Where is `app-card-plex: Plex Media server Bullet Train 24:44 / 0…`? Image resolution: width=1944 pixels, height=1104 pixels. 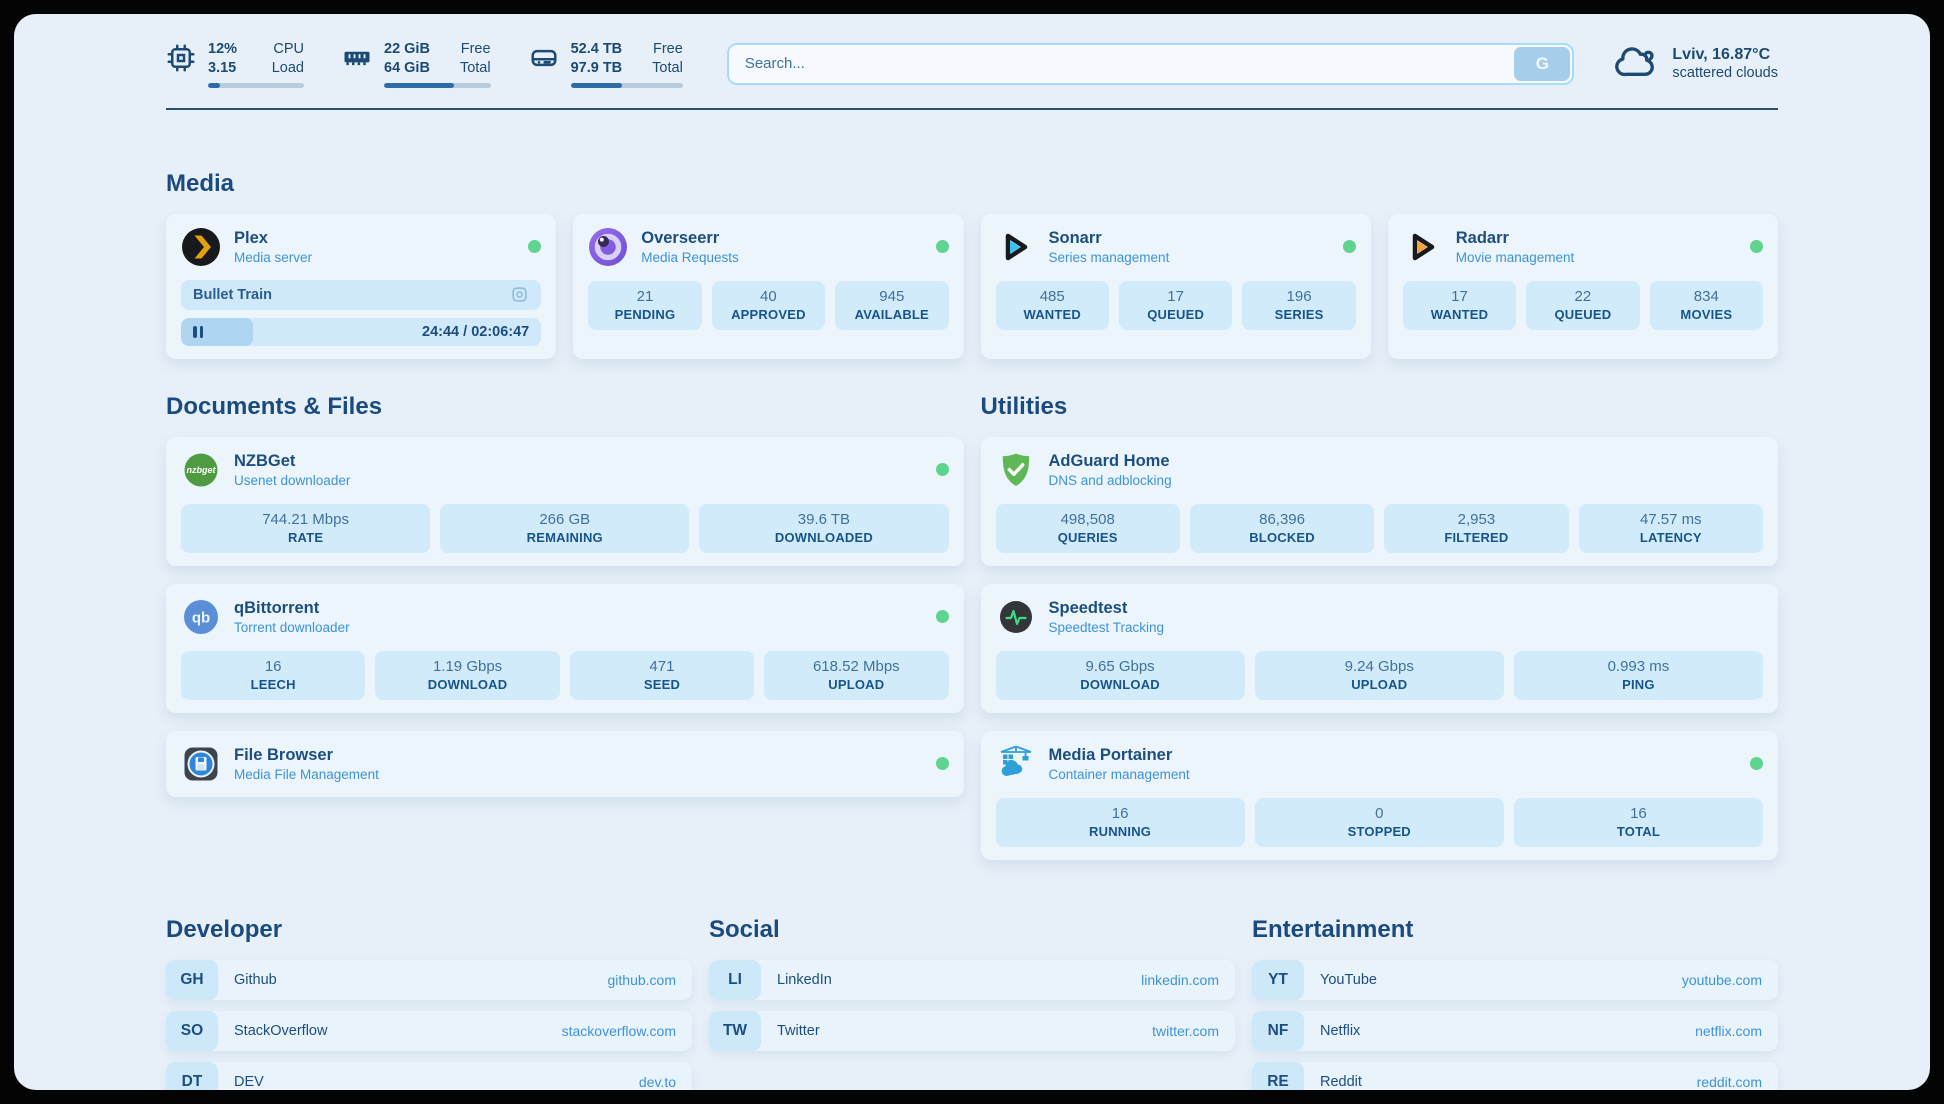
app-card-plex: Plex Media server Bullet Train 24:44 / 0… is located at coordinates (361, 286).